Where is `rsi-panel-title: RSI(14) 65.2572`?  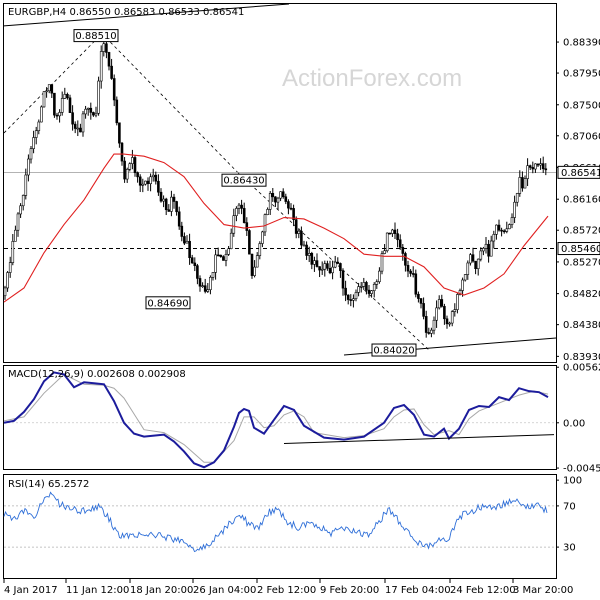
rsi-panel-title: RSI(14) 65.2572 is located at coordinates (48, 484).